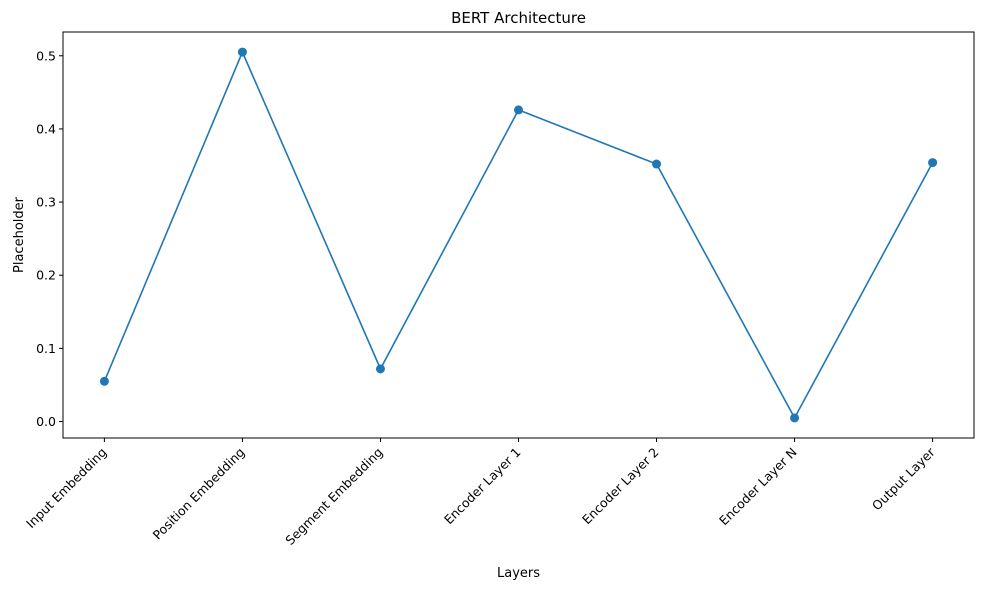 The height and width of the screenshot is (590, 983). Describe the element at coordinates (46, 128) in the screenshot. I see `y-tick-label: 0.4` at that location.